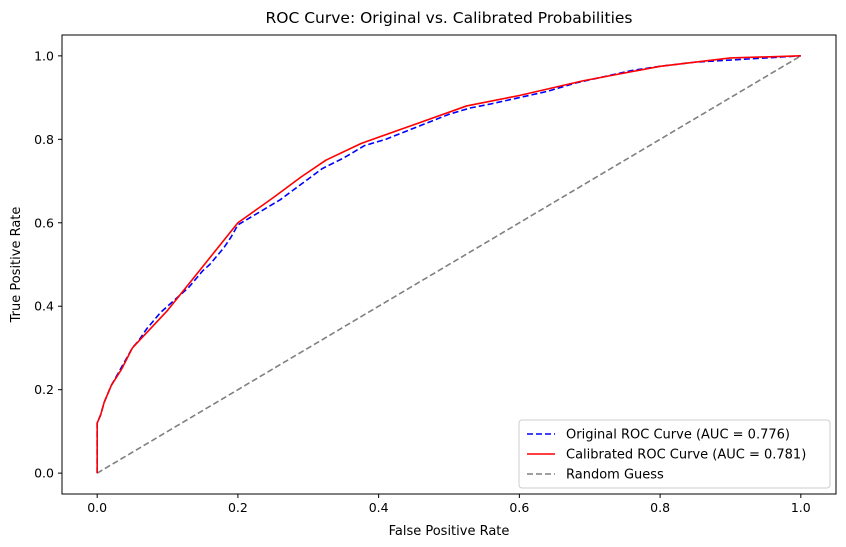 Image resolution: width=846 pixels, height=547 pixels. What do you see at coordinates (97, 507) in the screenshot?
I see `x-tick-label: 0.0` at bounding box center [97, 507].